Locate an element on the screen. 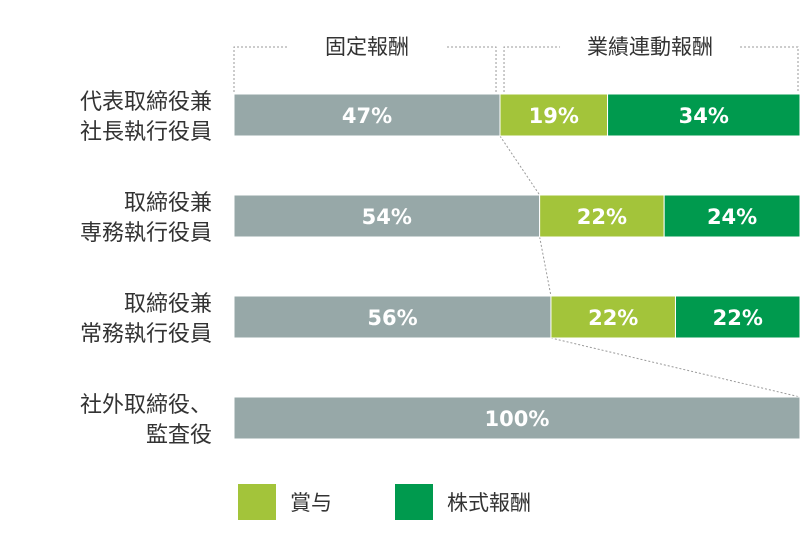  category-label-2-1: 常務執行役員 is located at coordinates (146, 334).